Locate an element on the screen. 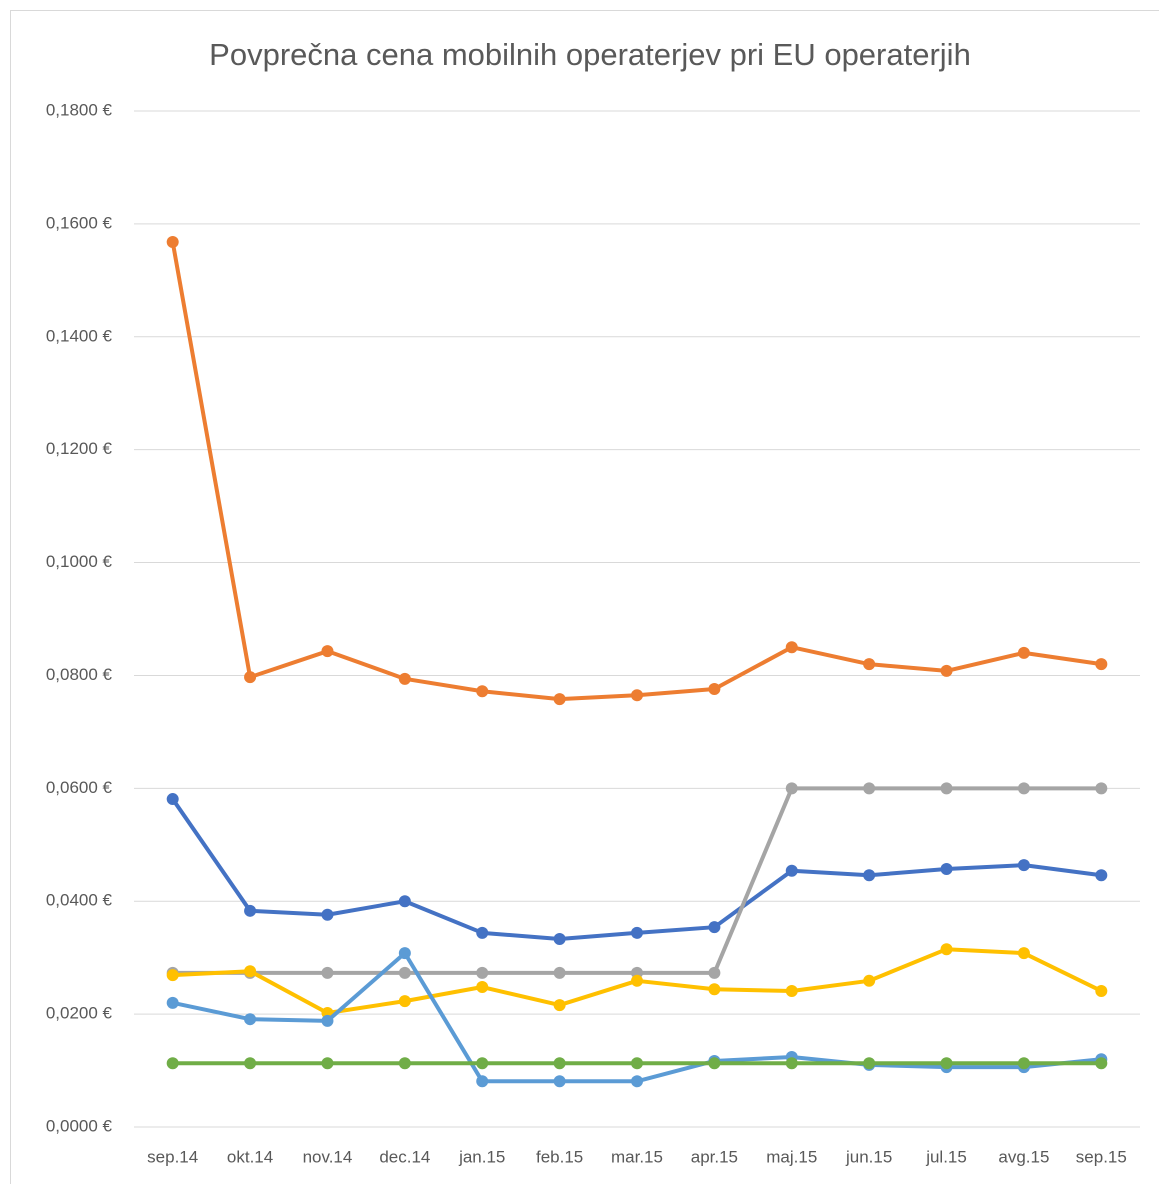  x-tick-label: feb.15 is located at coordinates (559, 1156).